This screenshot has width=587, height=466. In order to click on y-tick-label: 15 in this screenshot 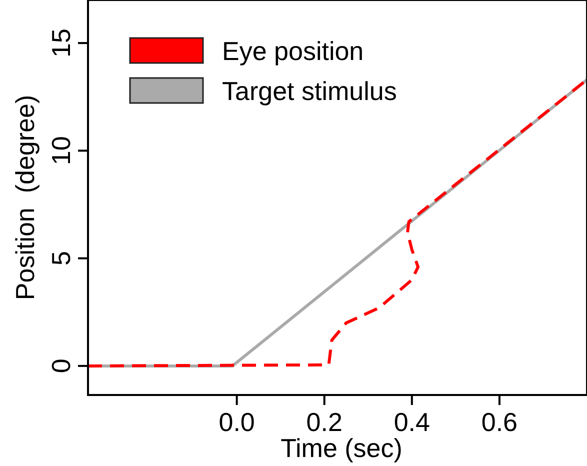, I will do `click(61, 43)`.